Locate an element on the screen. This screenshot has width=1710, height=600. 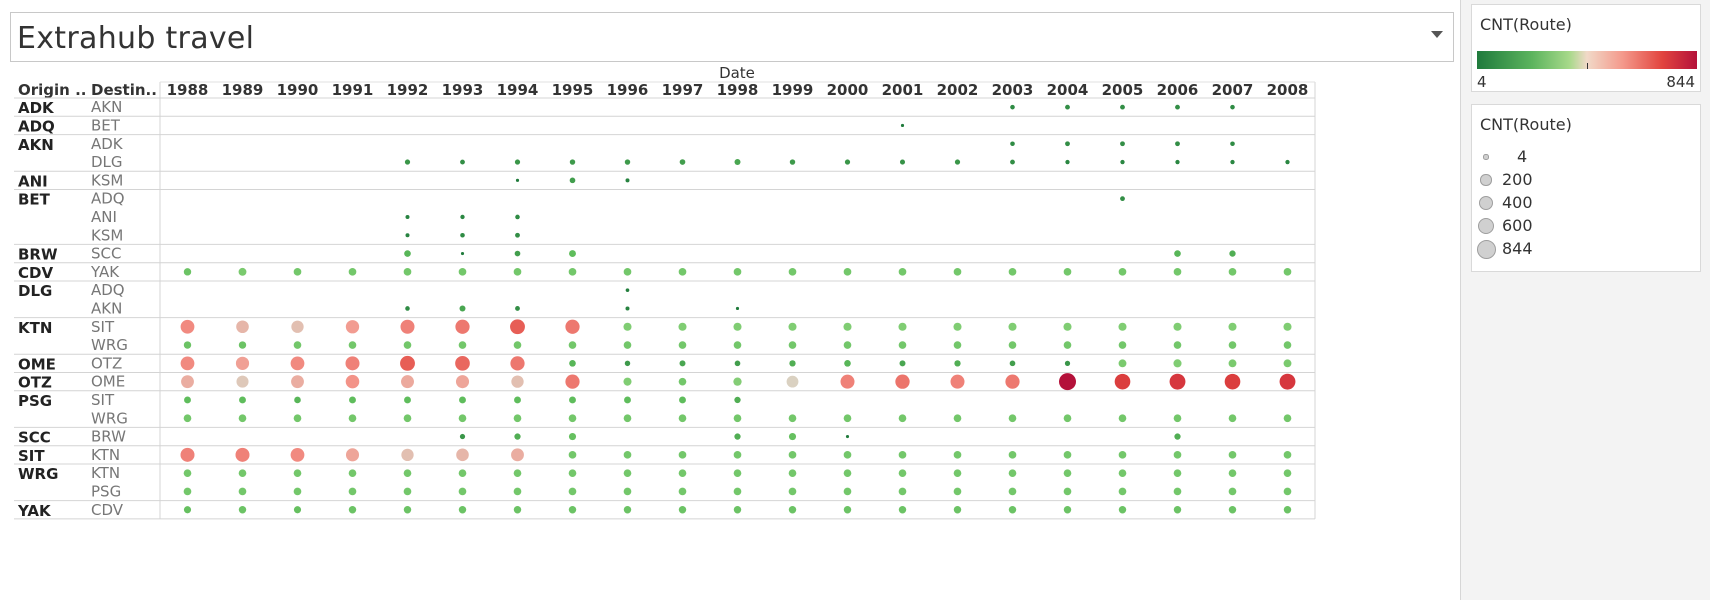
size-legend: CNT(Route) 4 200 400 600 844 is located at coordinates (1586, 188).